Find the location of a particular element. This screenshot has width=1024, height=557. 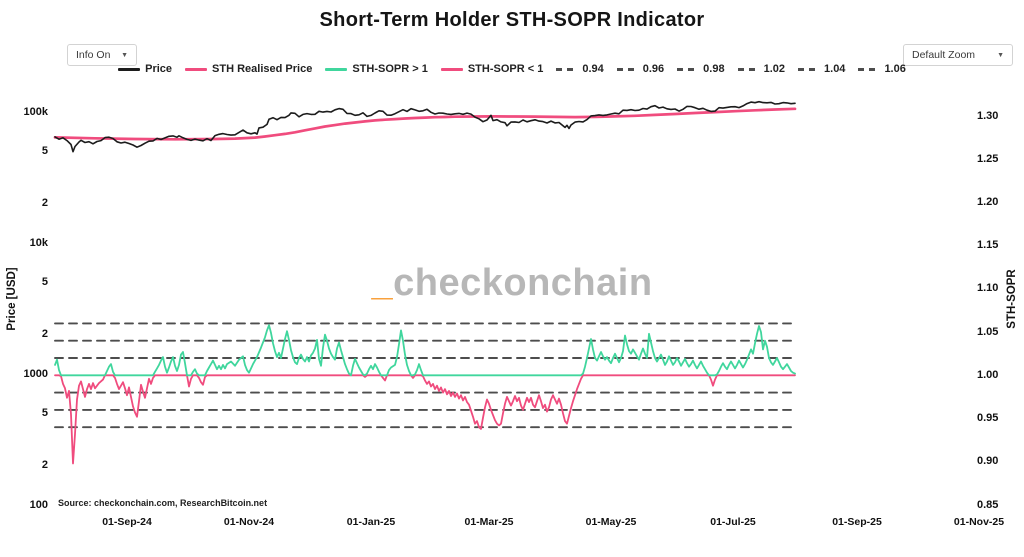

sth-sopr-above-1-line is located at coordinates (425, 350).